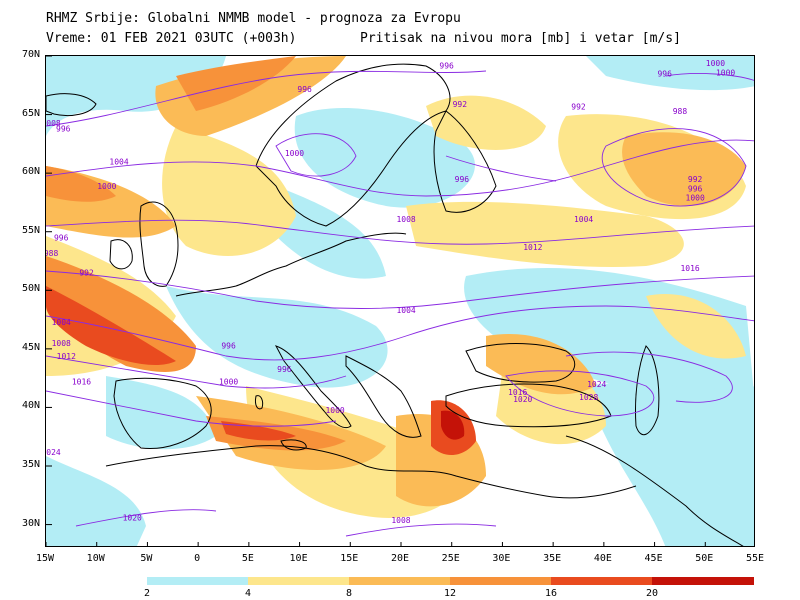 This screenshot has height=600, width=800. What do you see at coordinates (30, 347) in the screenshot?
I see `latitude-label: 45N` at bounding box center [30, 347].